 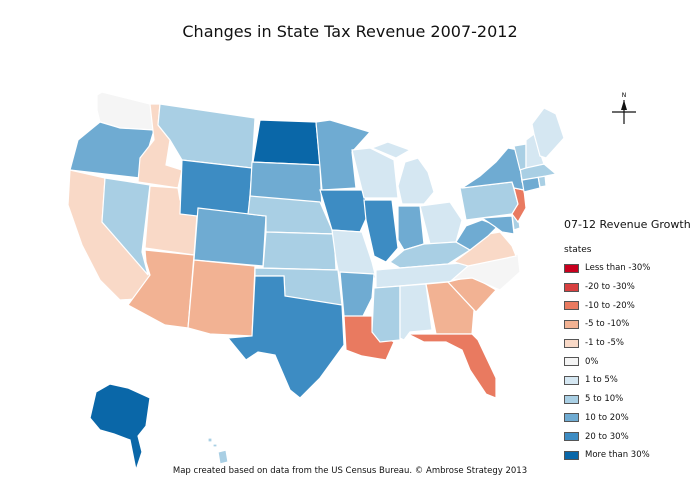 I want to click on state-michigan, so click(x=402, y=173).